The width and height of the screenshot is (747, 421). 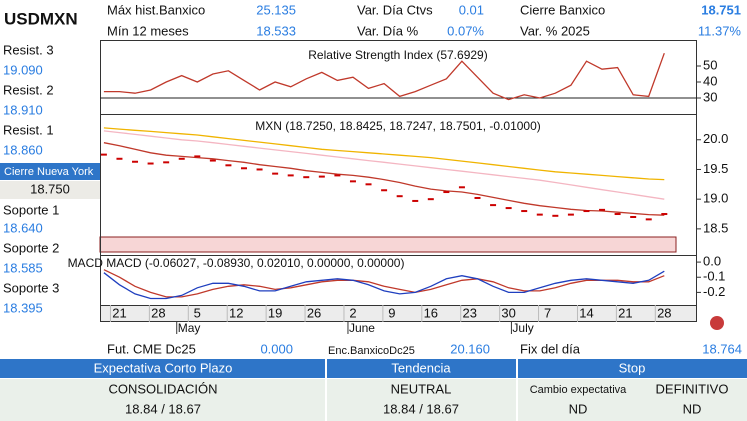 I want to click on ny-close-header, so click(x=50, y=171).